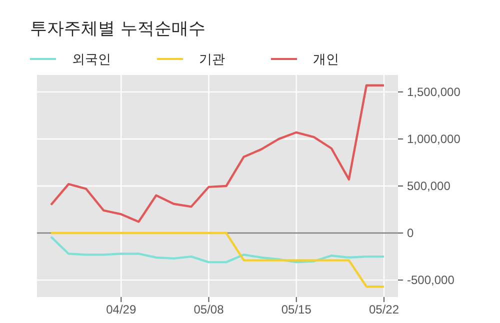 The width and height of the screenshot is (500, 323). What do you see at coordinates (434, 139) in the screenshot?
I see `y-tick-label: 1,000,000` at bounding box center [434, 139].